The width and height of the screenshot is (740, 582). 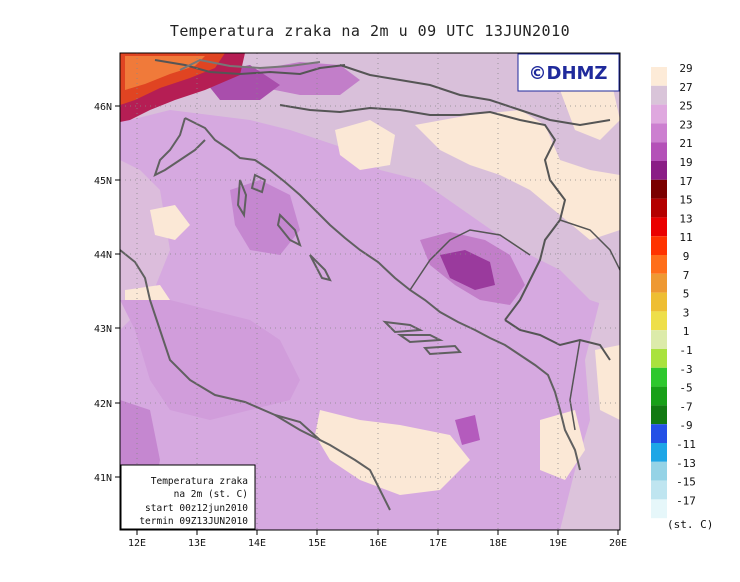 I want to click on lon-label: 17E, so click(x=438, y=543).